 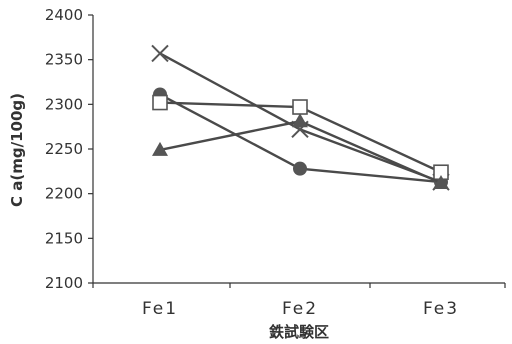 What do you see at coordinates (64, 149) in the screenshot?
I see `y-tick-label: 2250` at bounding box center [64, 149].